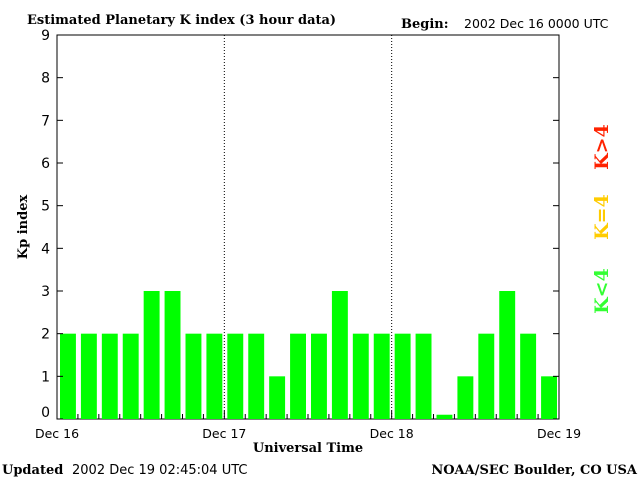 Image resolution: width=640 pixels, height=480 pixels. What do you see at coordinates (602, 217) in the screenshot?
I see `legend-k-equal-4: K=4` at bounding box center [602, 217].